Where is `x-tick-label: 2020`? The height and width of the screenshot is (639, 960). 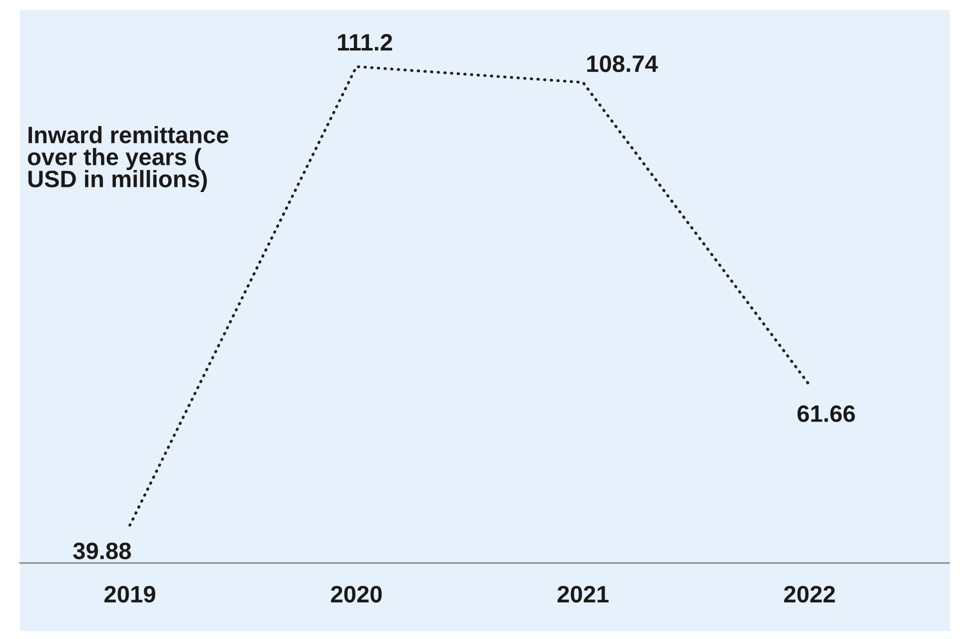
x-tick-label: 2020 is located at coordinates (356, 594).